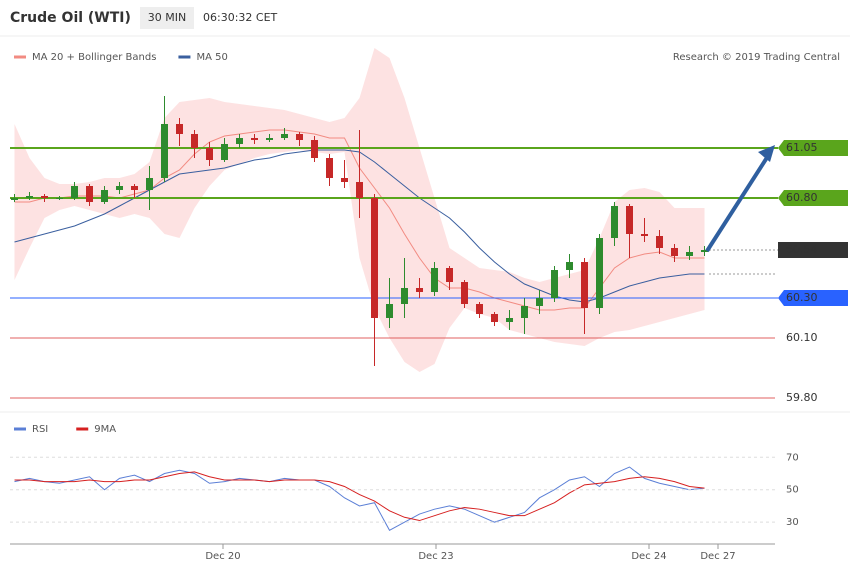 Image resolution: width=850 pixels, height=576 pixels. I want to click on level-label: 60.30, so click(802, 297).